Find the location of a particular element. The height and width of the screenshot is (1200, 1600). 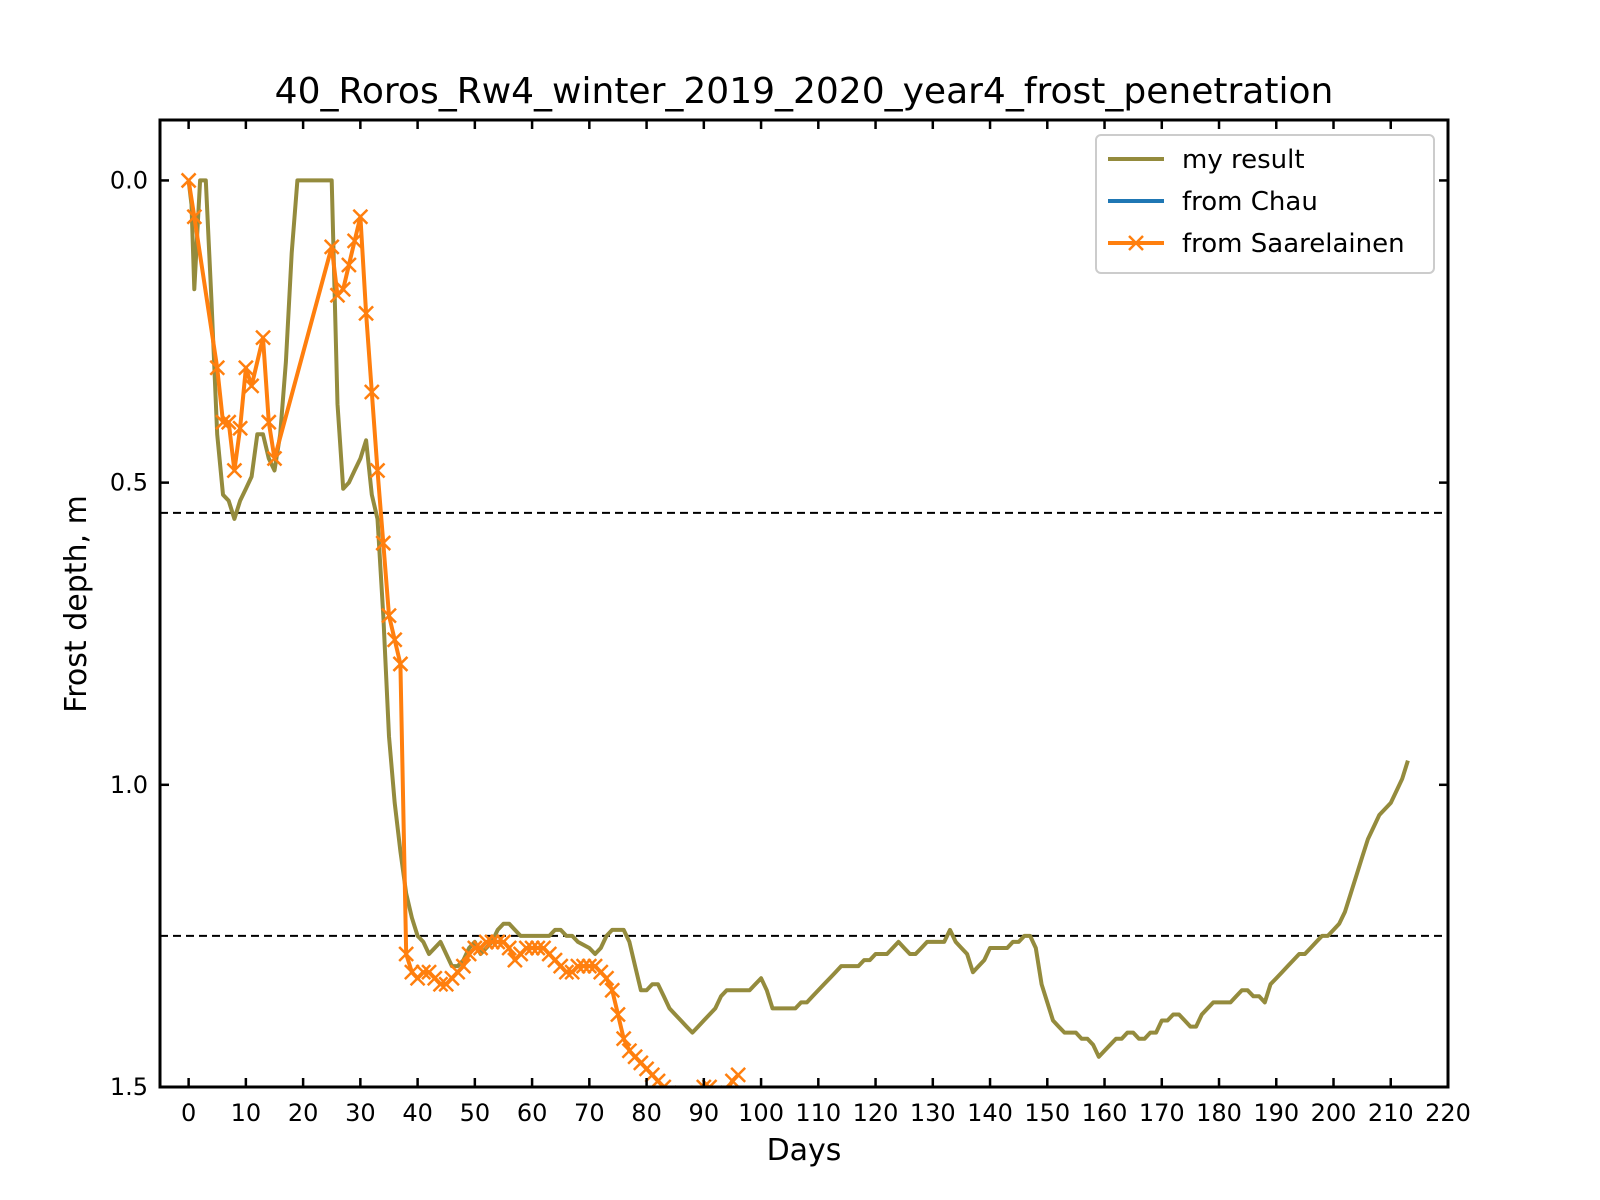

x-tick-label: 140 is located at coordinates (990, 1113).